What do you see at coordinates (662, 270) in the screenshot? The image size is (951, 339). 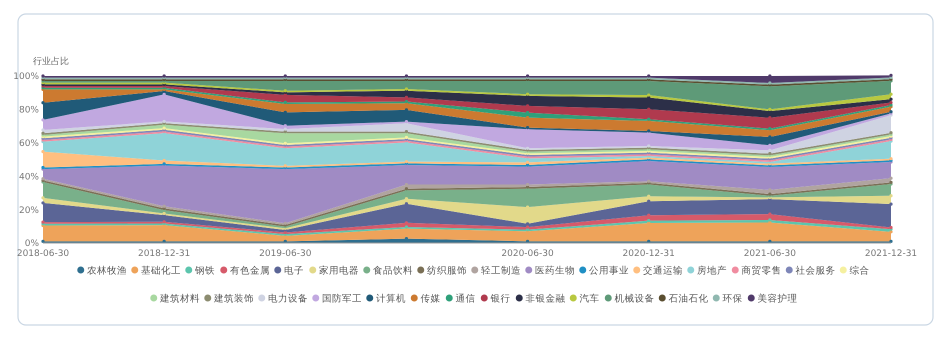 I see `legend-label: 交通运输` at bounding box center [662, 270].